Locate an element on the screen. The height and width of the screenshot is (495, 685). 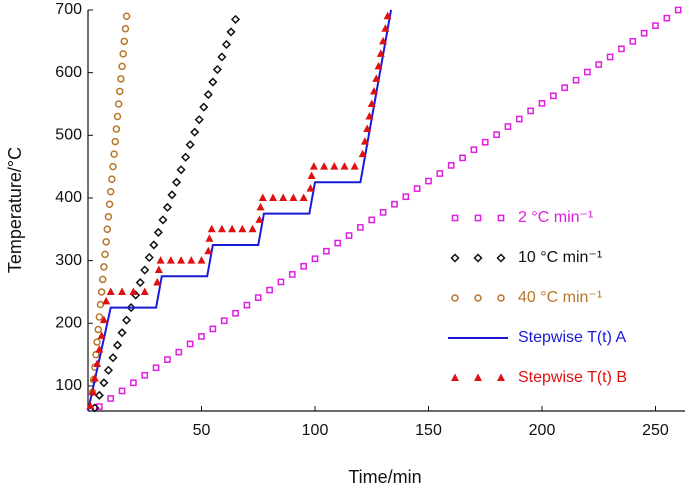
y-tick-label: 300 is located at coordinates (68, 260).